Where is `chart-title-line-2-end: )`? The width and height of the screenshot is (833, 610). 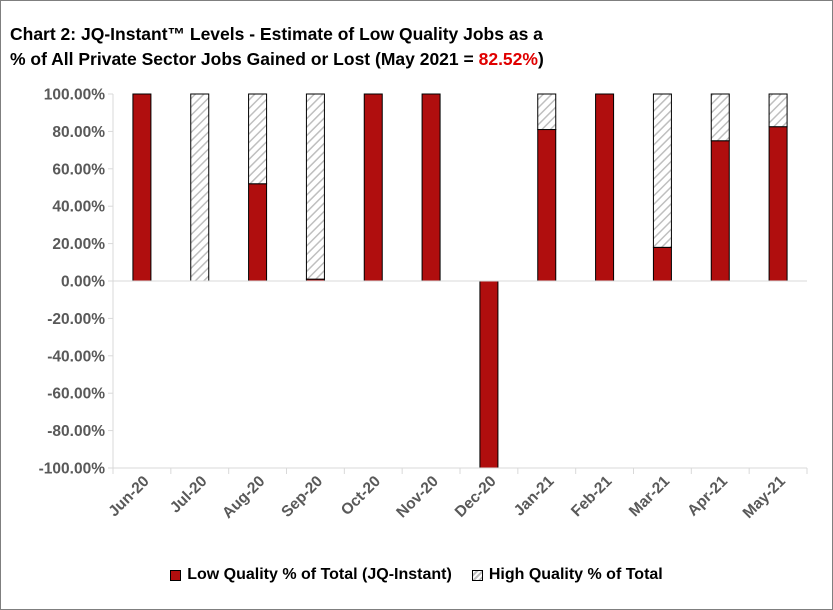
chart-title-line-2-end: ) is located at coordinates (540, 59).